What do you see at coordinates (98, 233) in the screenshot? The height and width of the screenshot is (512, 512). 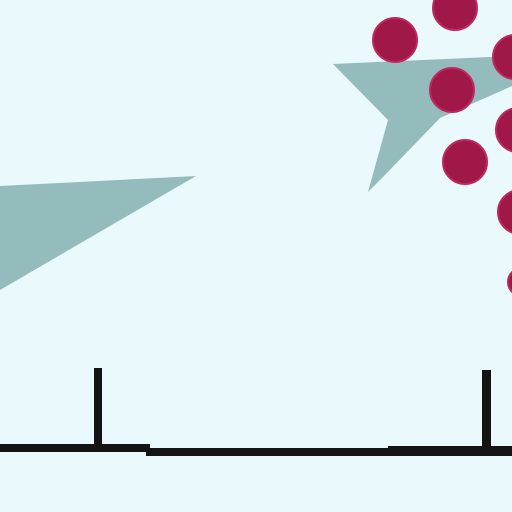 I see `left-shard` at bounding box center [98, 233].